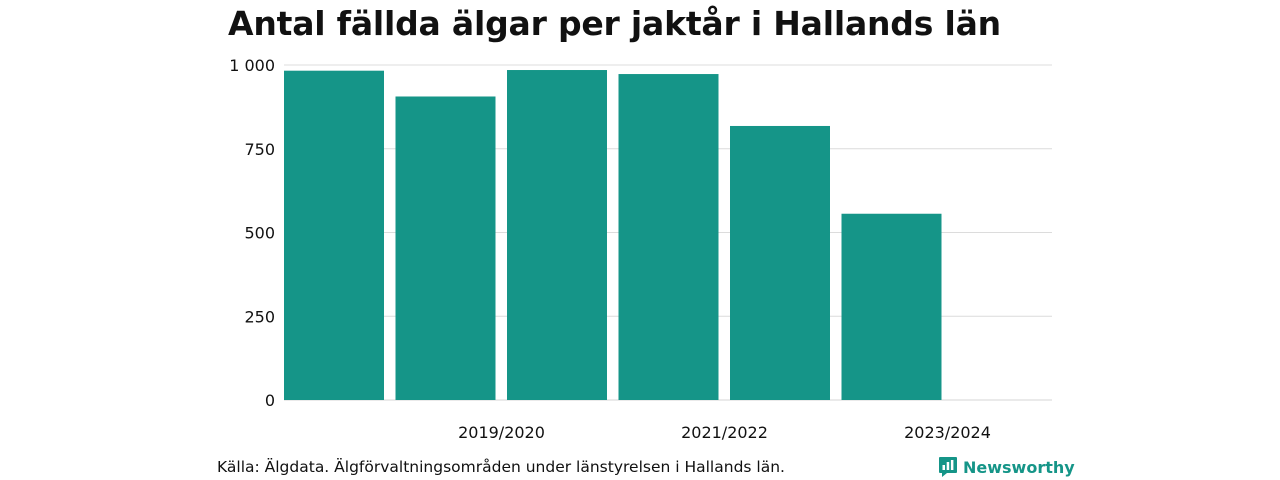 This screenshot has height=480, width=1280. I want to click on x-axis-ticks: 2019/2020 2021/2022 2023/2024, so click(724, 432).